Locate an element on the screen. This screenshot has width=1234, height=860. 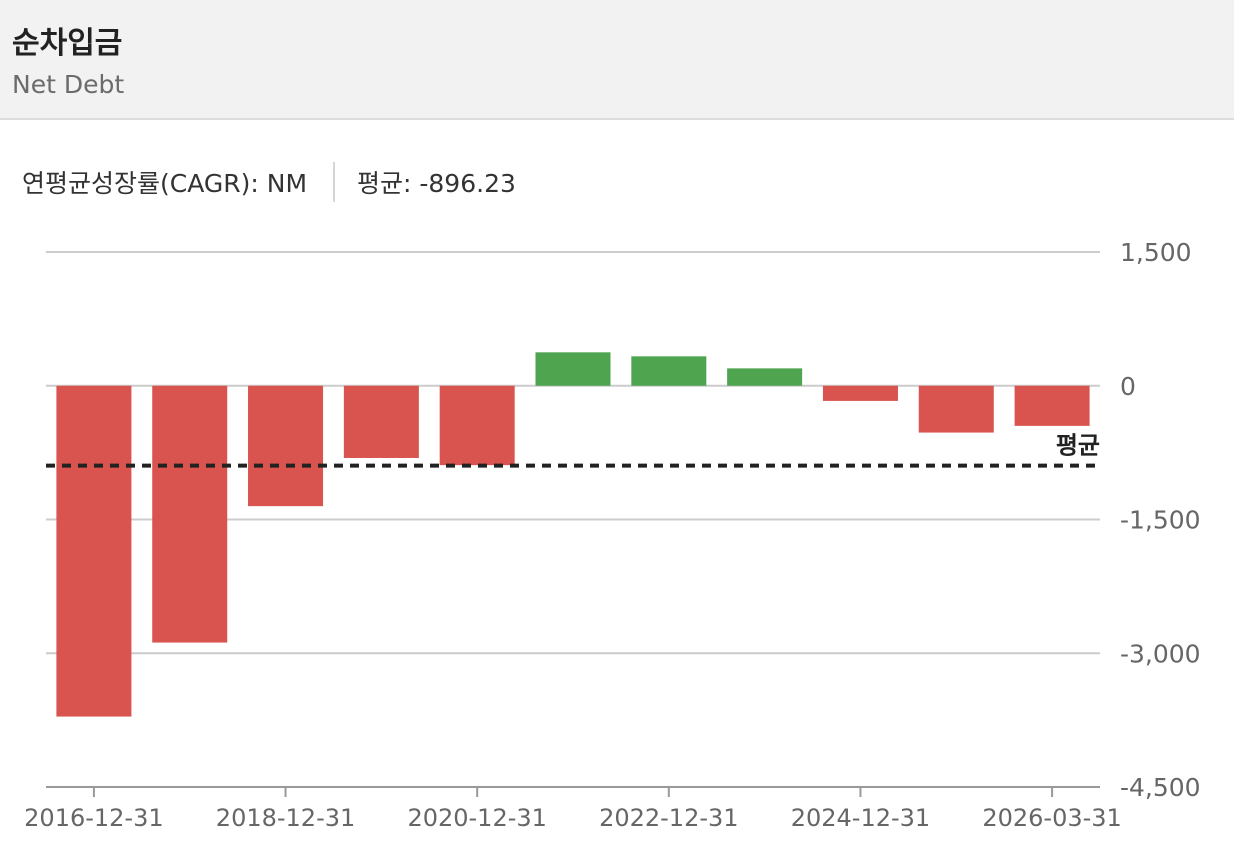
x-tick-label: 2020-12-31 is located at coordinates (476, 818).